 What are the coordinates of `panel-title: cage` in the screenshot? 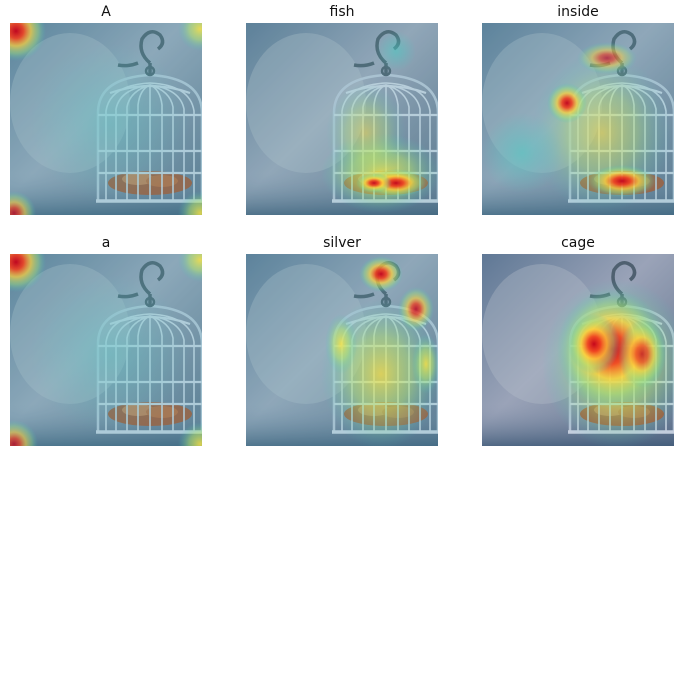 It's located at (578, 243).